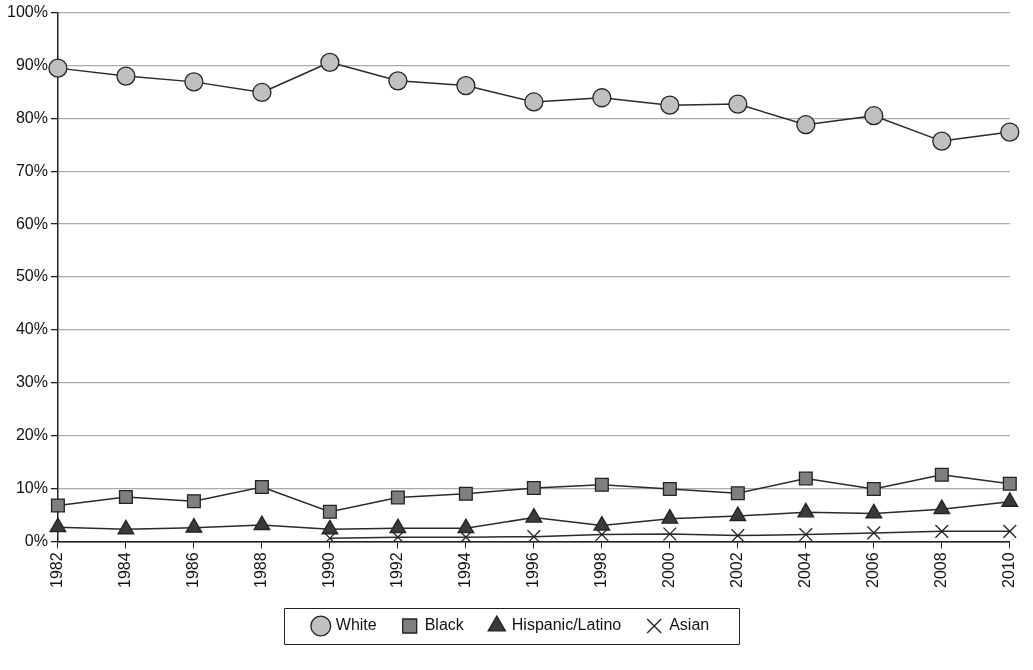 The height and width of the screenshot is (670, 1033). I want to click on x-tick-label: 1982, so click(57, 570).